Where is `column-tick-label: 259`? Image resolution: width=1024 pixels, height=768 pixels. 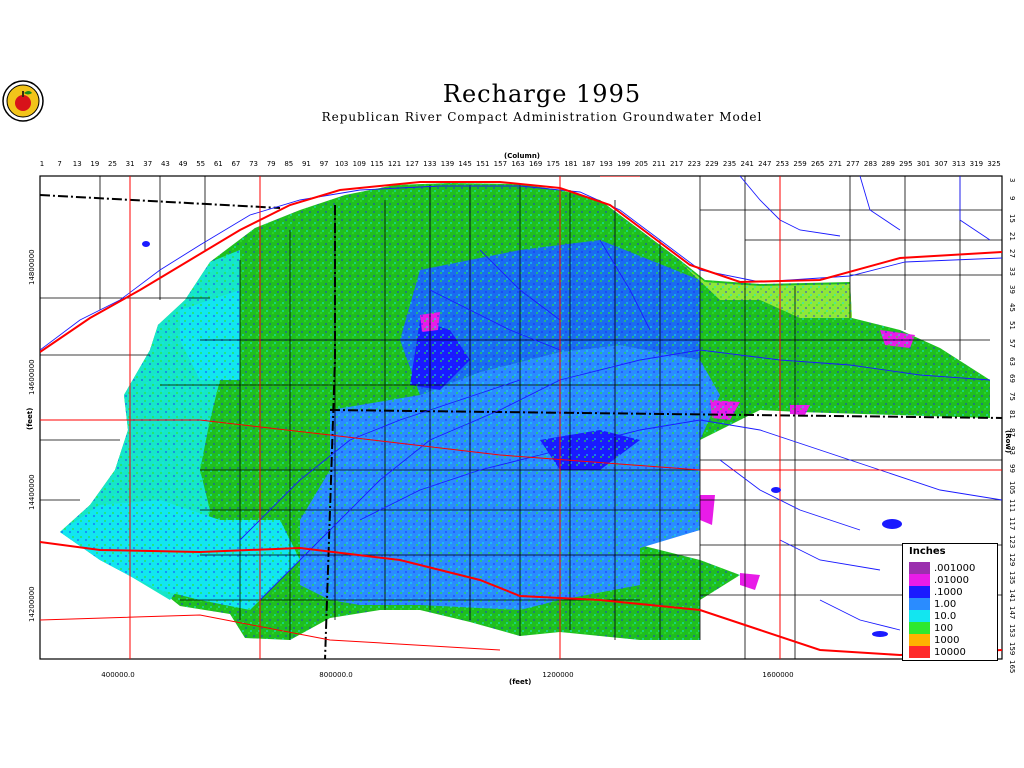 column-tick-label: 259 is located at coordinates (800, 164).